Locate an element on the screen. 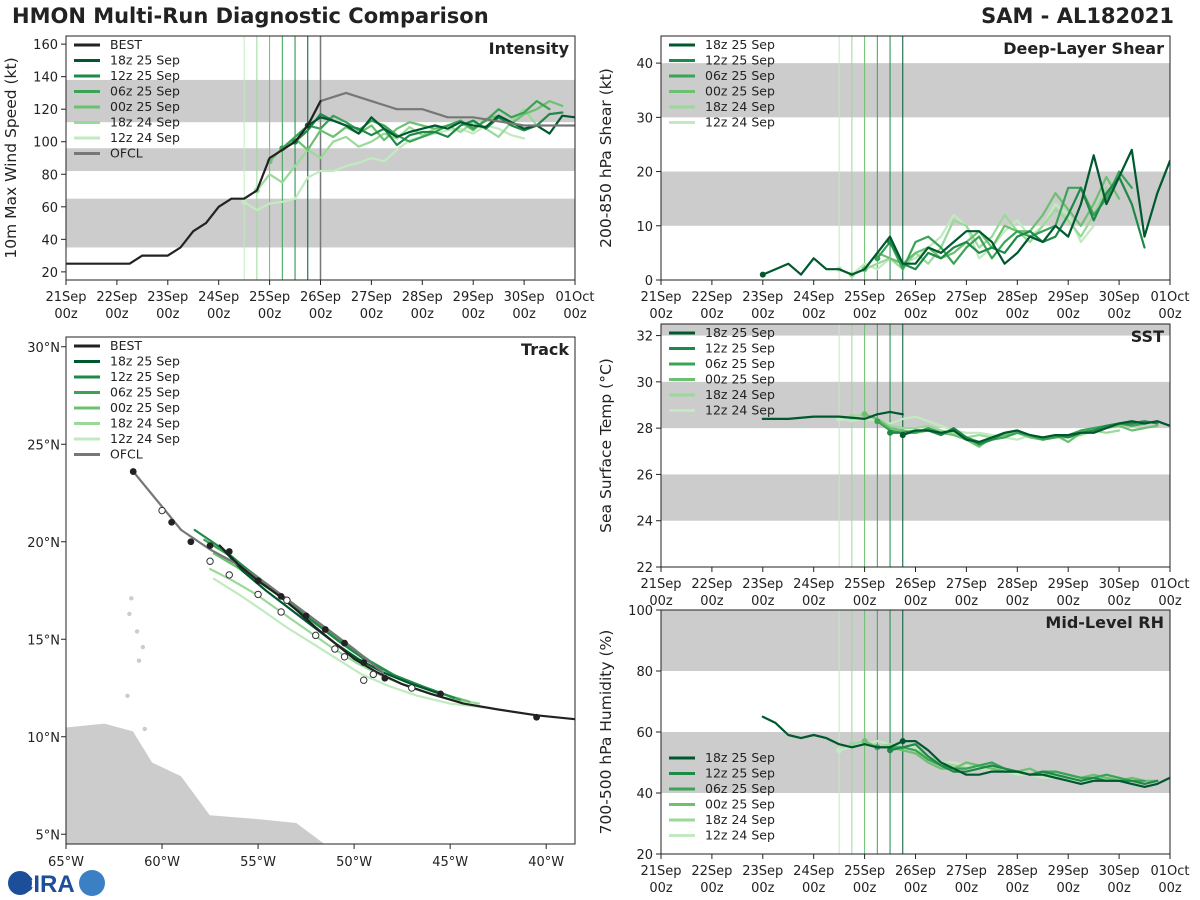  sst-xtick-day: 24Sep is located at coordinates (813, 584).